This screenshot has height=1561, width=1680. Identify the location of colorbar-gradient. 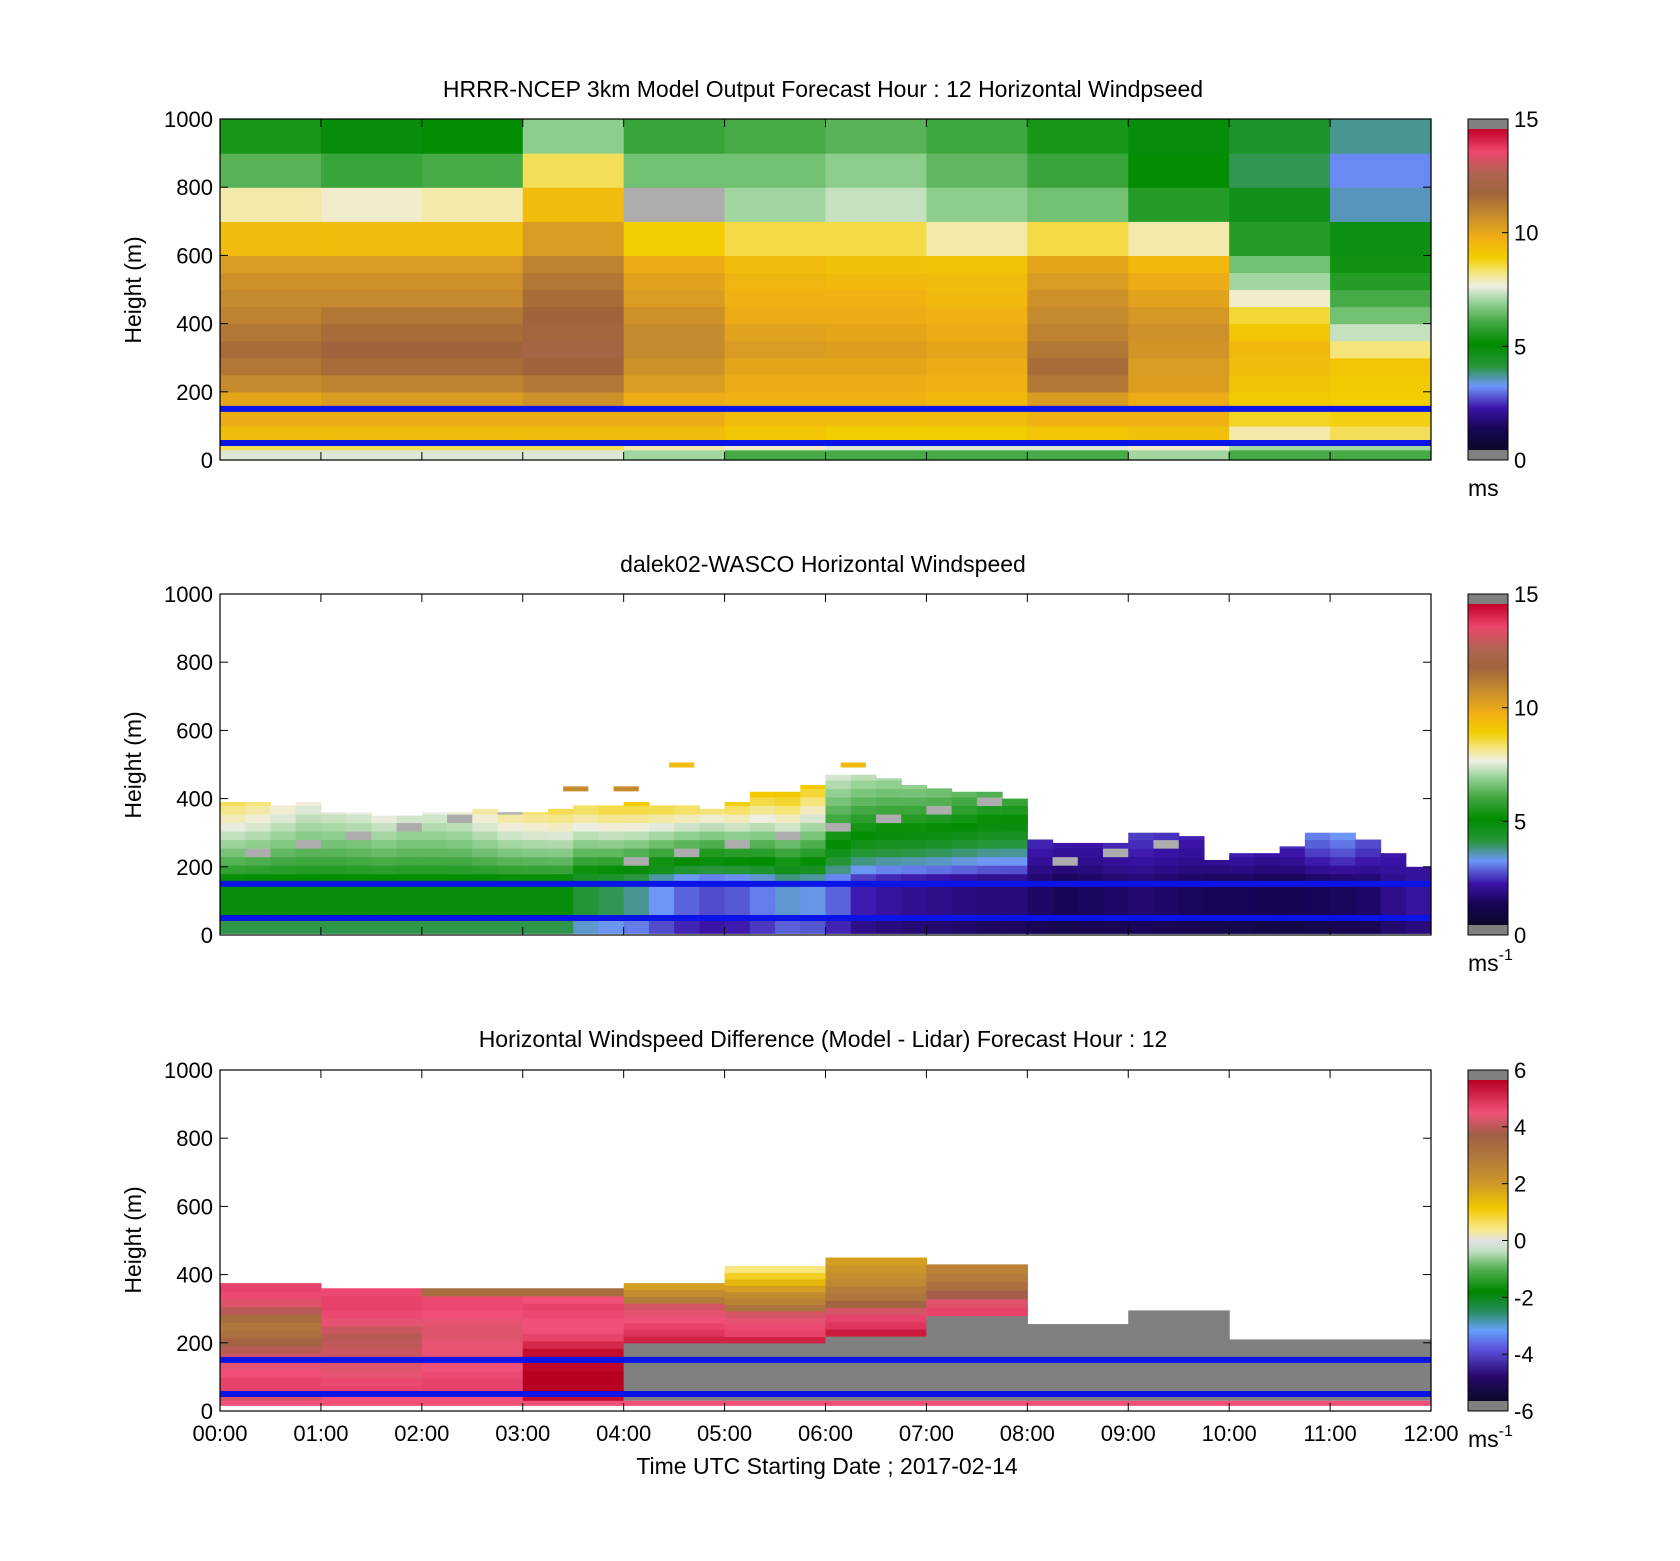
(1488, 1240).